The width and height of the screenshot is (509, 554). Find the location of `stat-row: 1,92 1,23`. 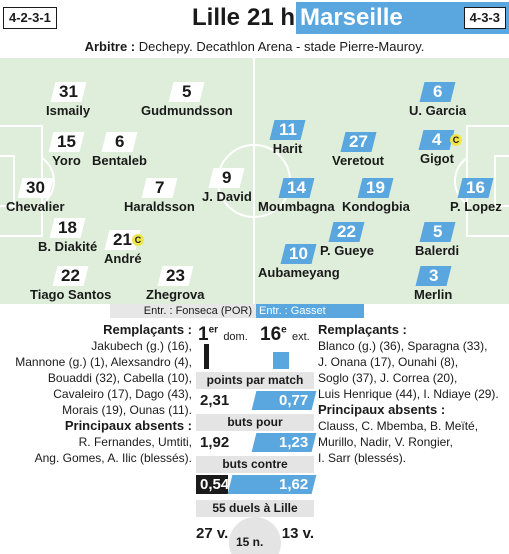

stat-row: 1,92 1,23 is located at coordinates (256, 443).